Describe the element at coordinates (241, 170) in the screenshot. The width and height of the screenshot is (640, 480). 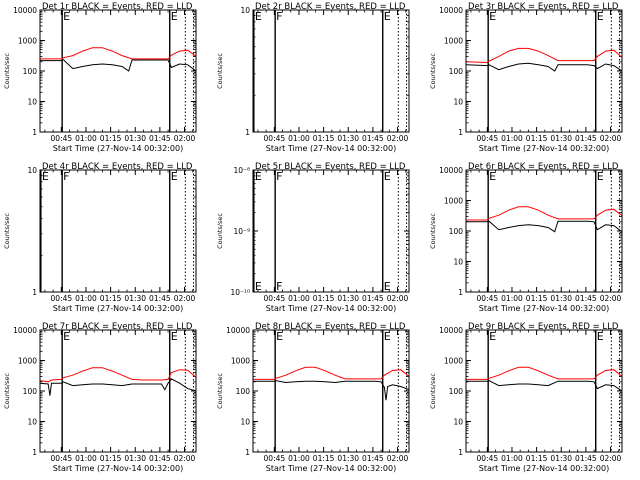
I see `y-tick-label: 10⁻⁸` at that location.